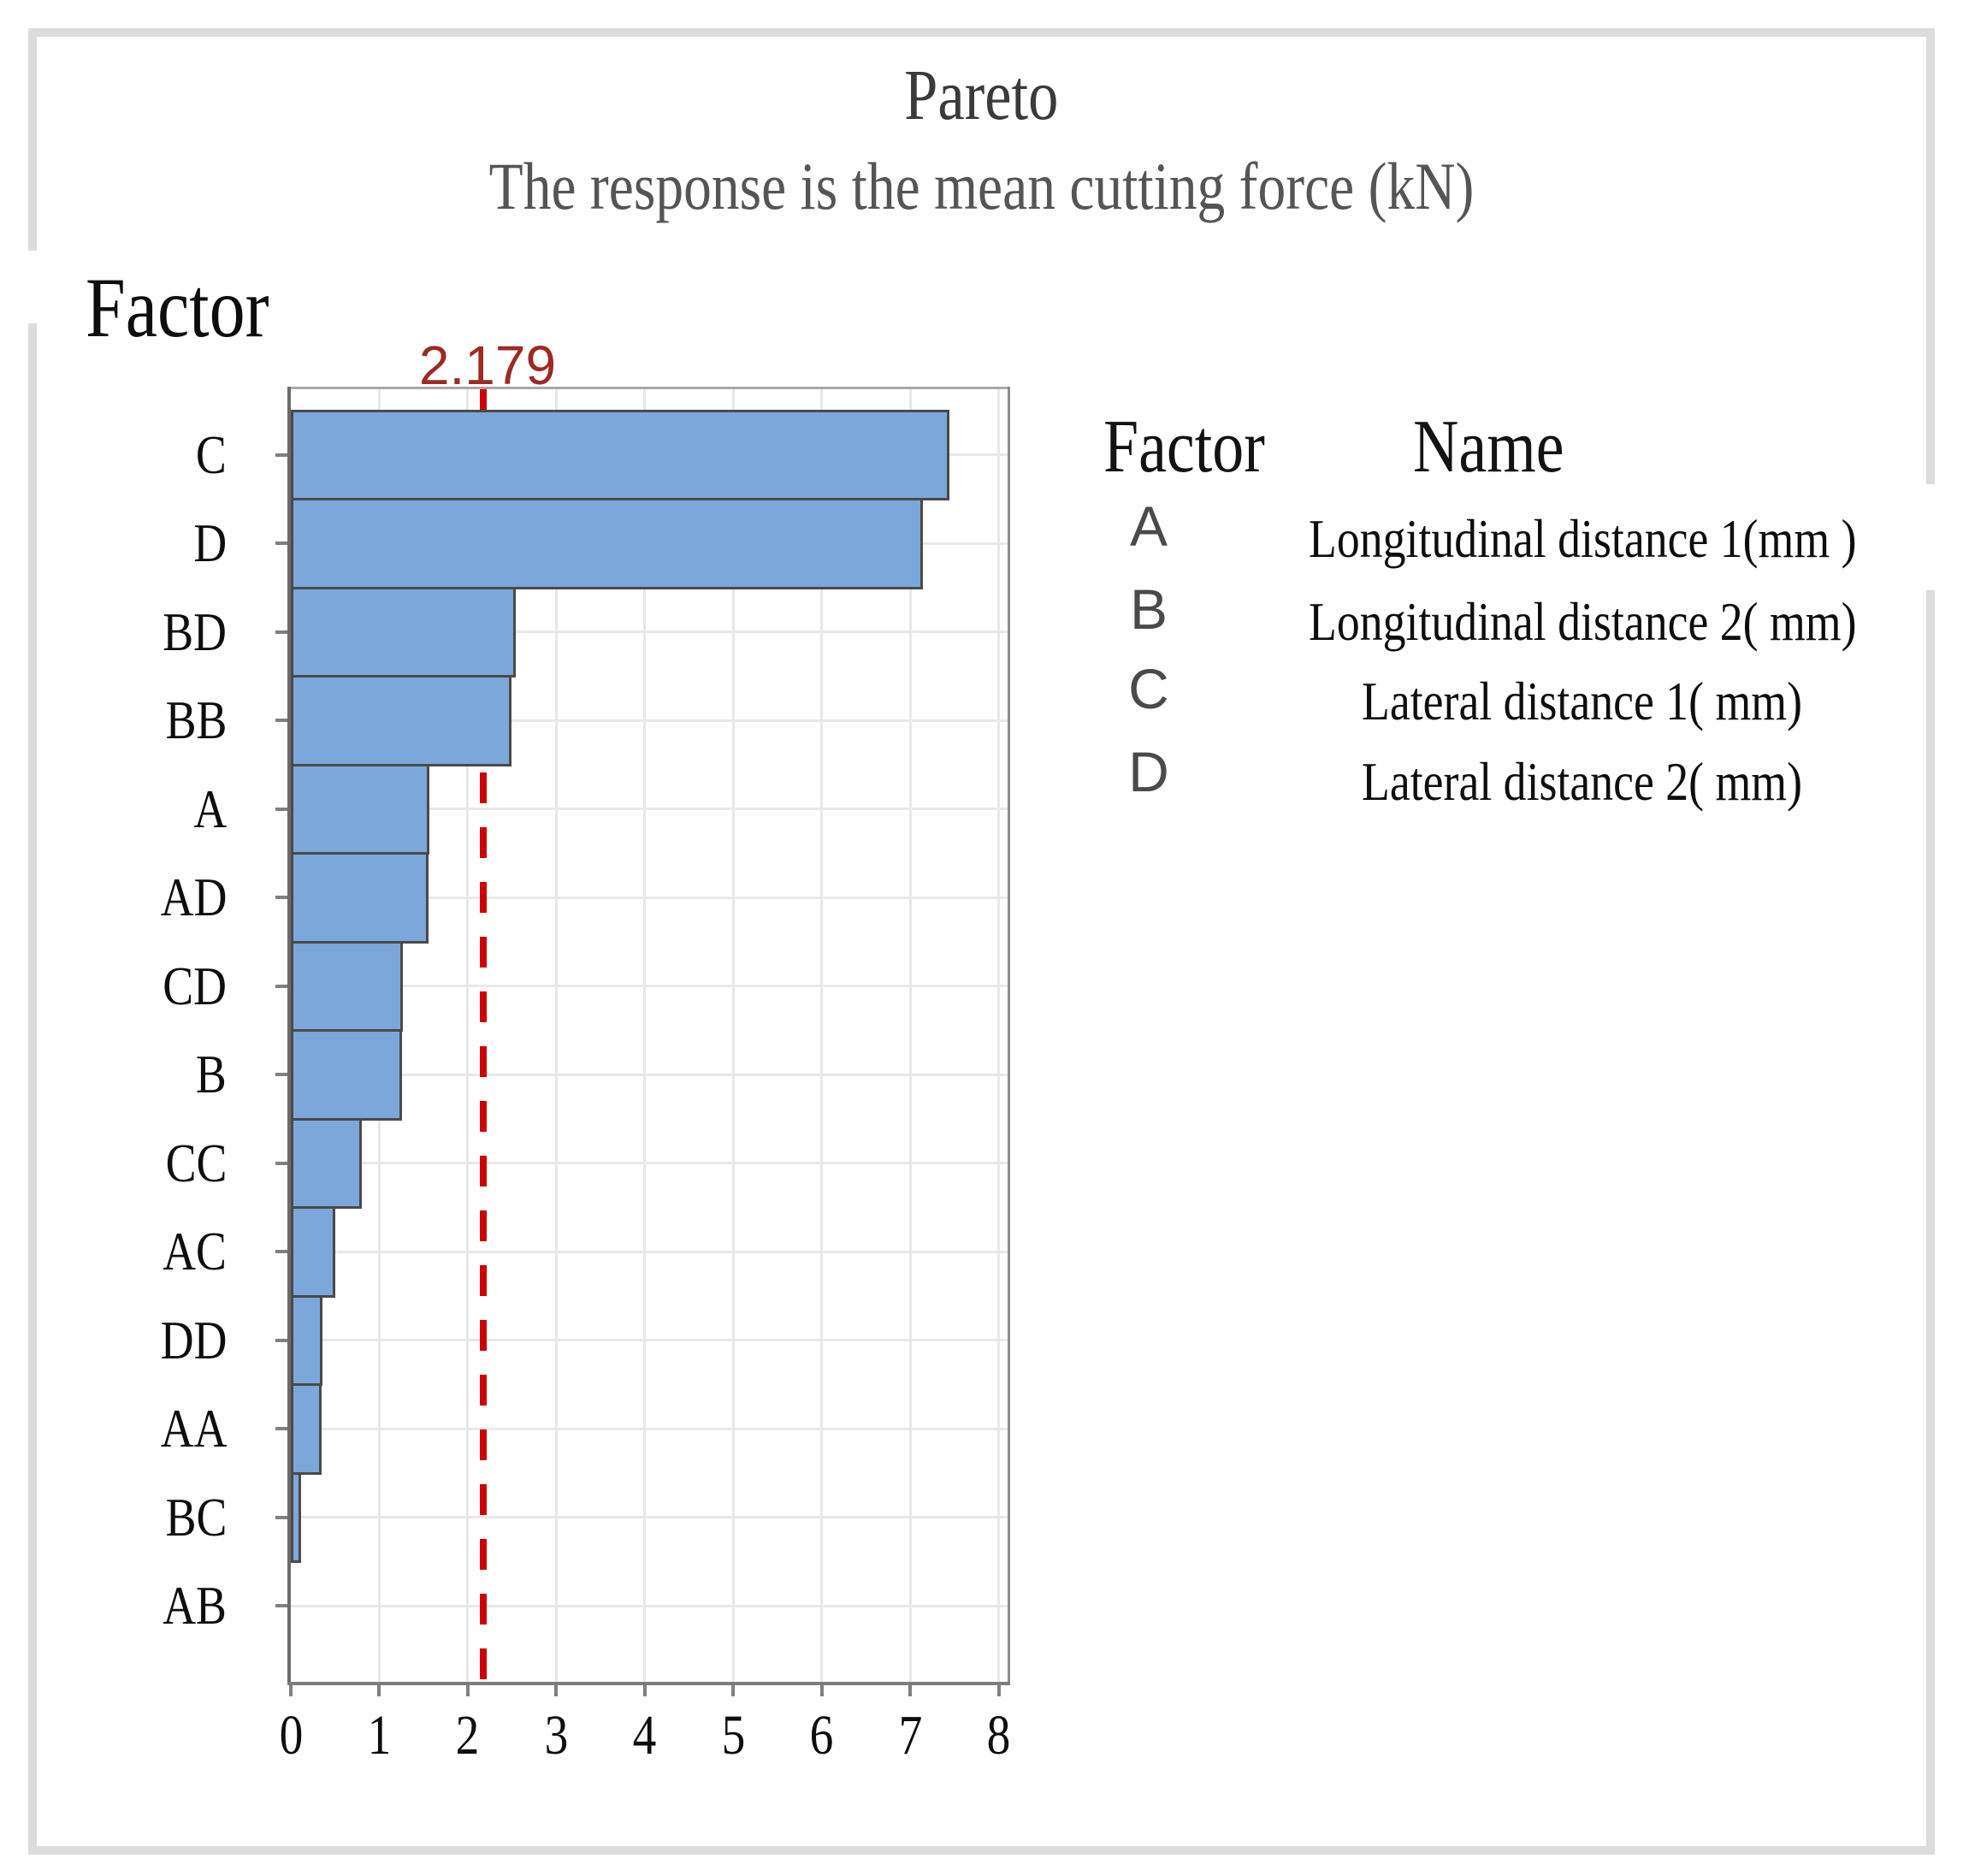 The width and height of the screenshot is (1963, 1876). Describe the element at coordinates (283, 1075) in the screenshot. I see `y-tick-B` at that location.